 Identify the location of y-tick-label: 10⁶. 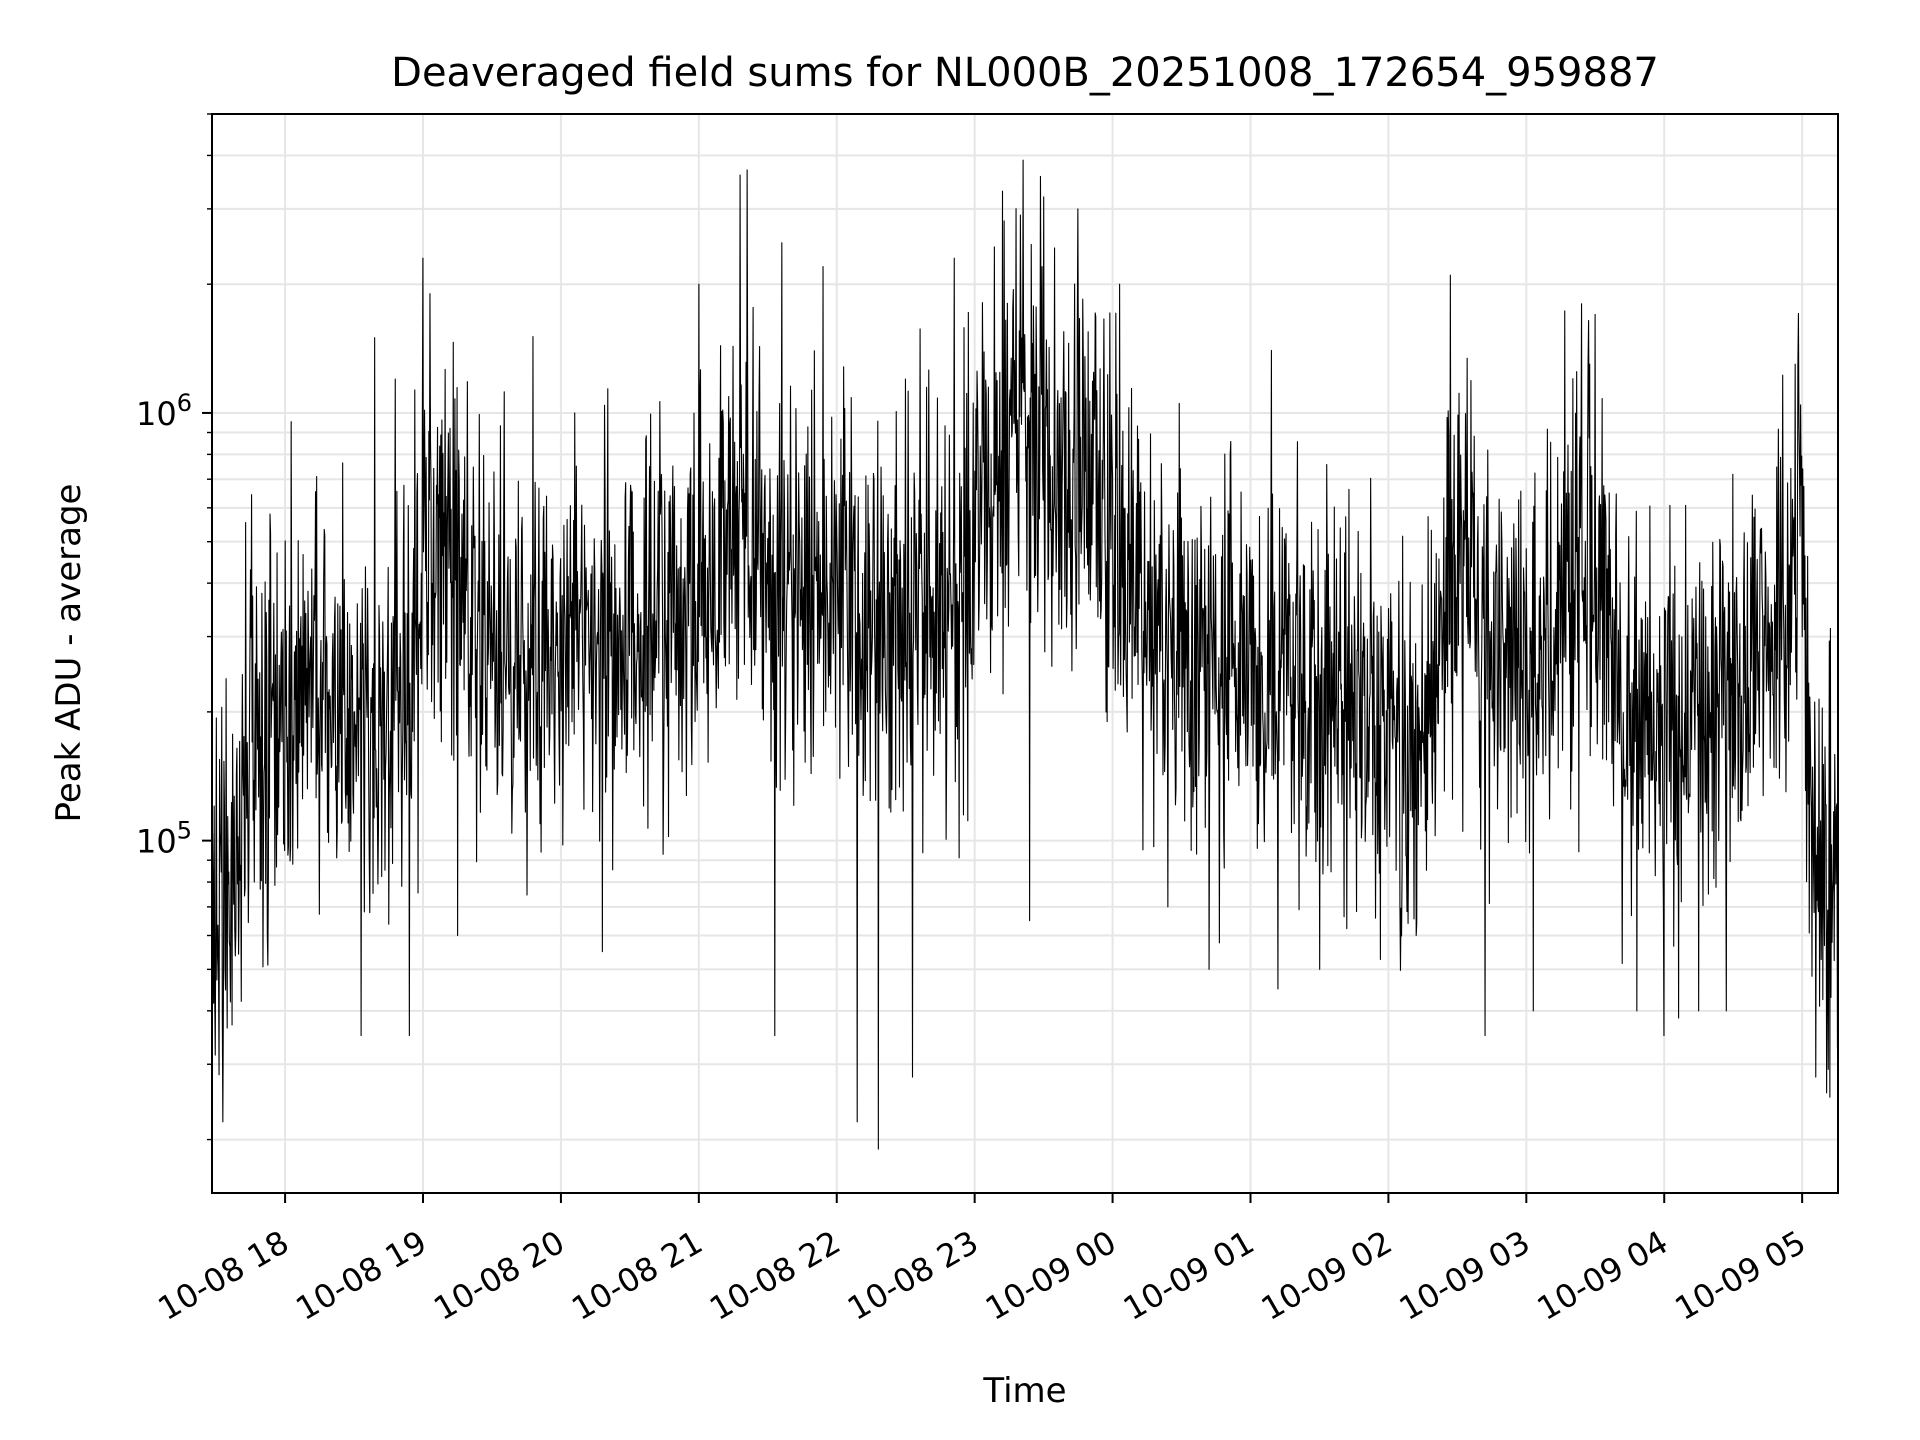
(164, 411).